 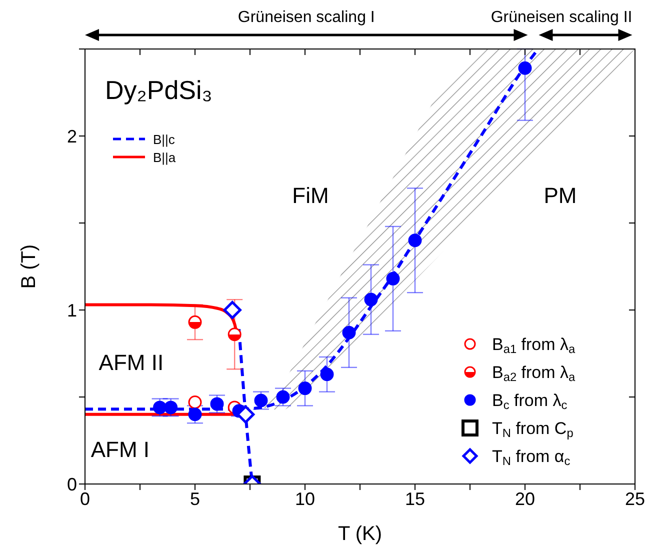 What do you see at coordinates (71, 136) in the screenshot?
I see `y-tick-label: 2` at bounding box center [71, 136].